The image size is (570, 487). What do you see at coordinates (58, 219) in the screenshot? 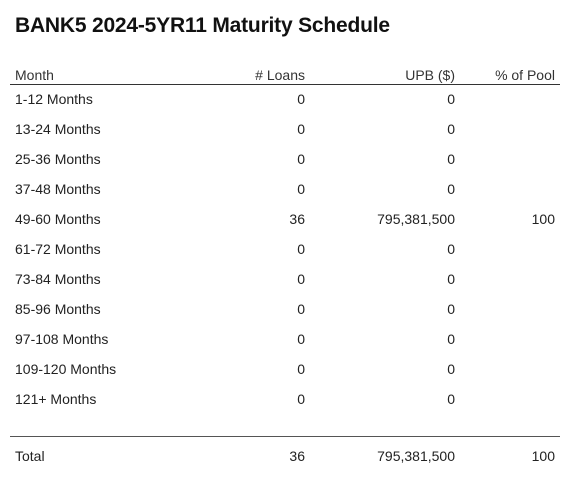
I see `cell-month: 49-60 Months` at bounding box center [58, 219].